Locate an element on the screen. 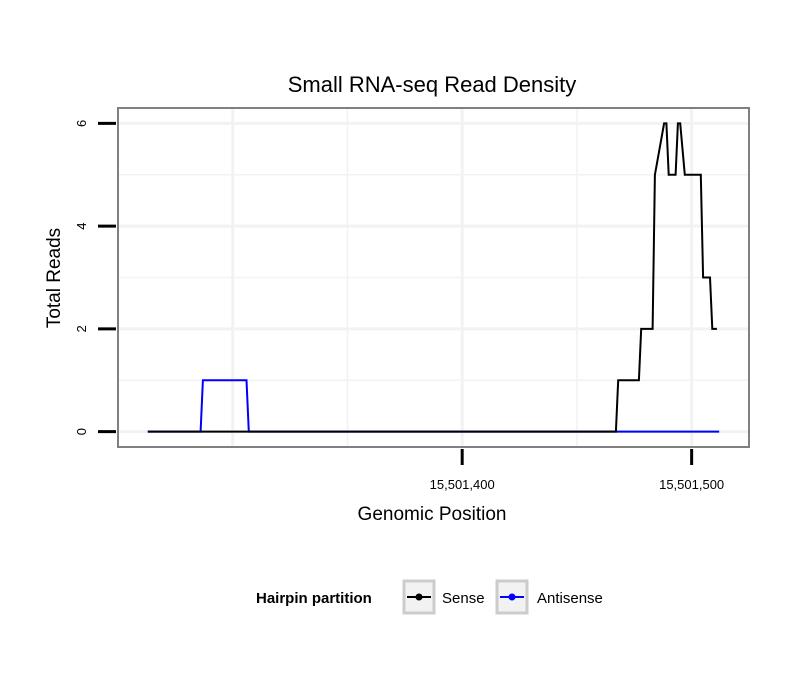 The image size is (810, 690). legend-key-sense-point is located at coordinates (419, 597).